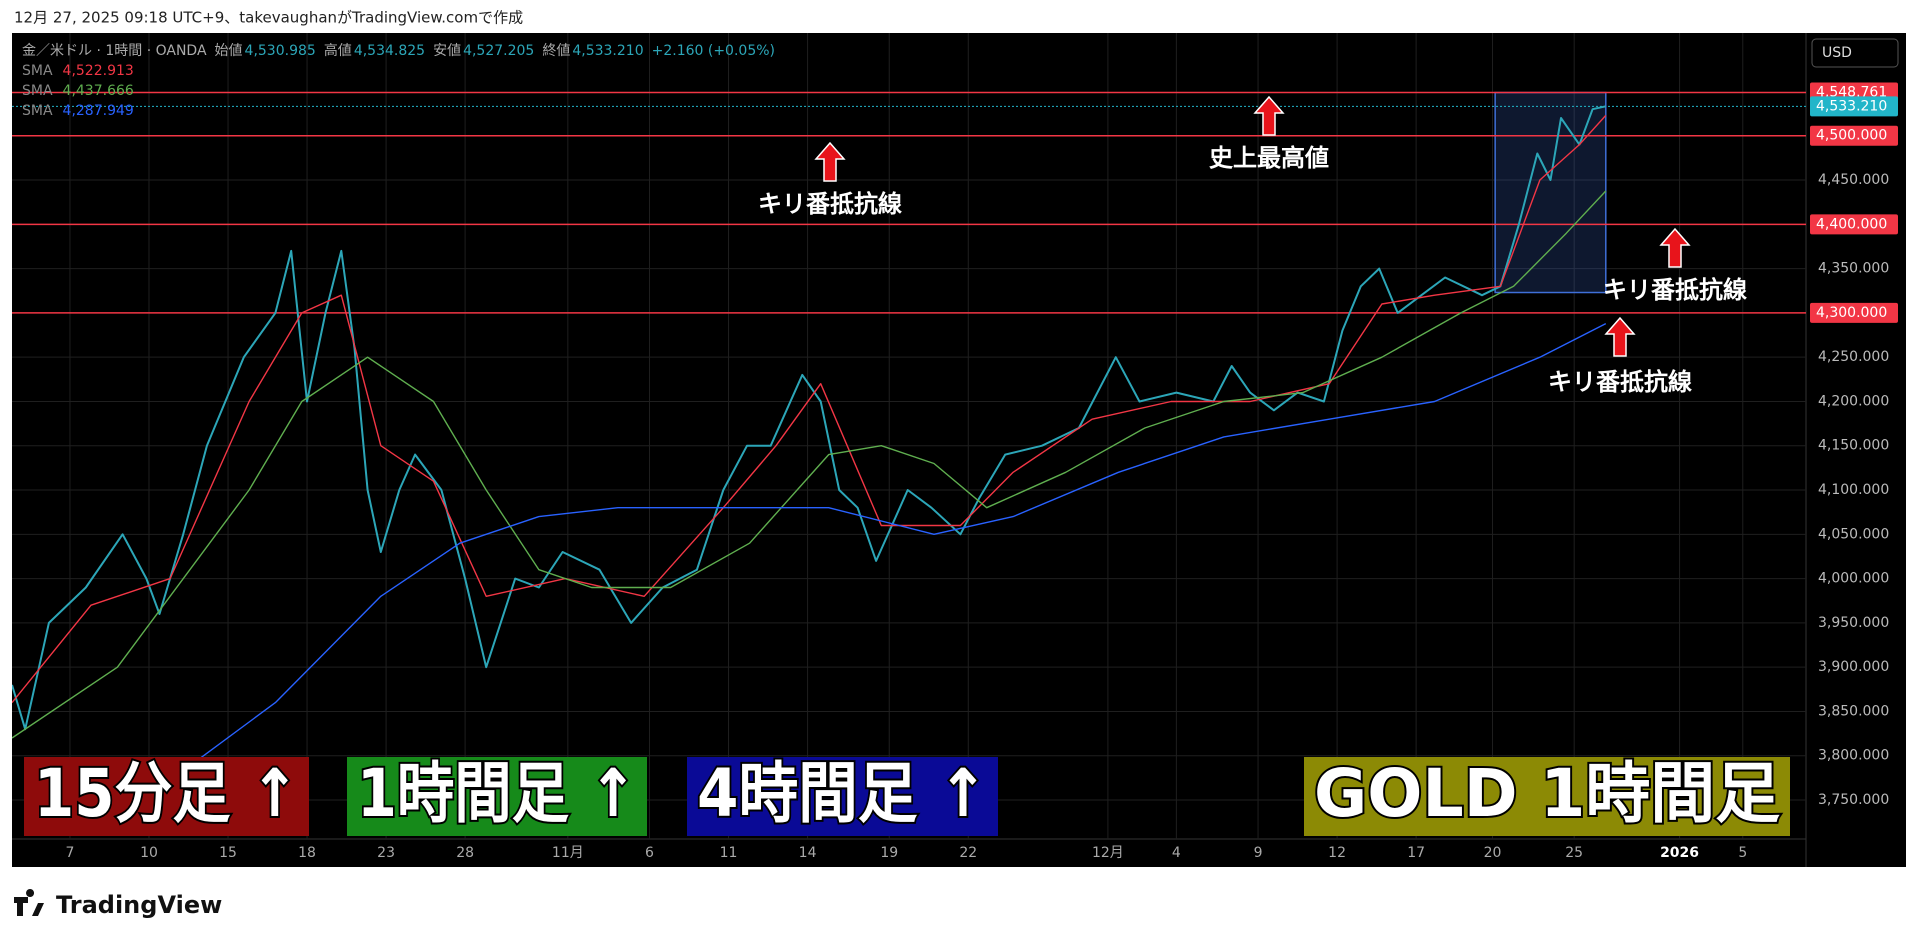 Image resolution: width=1920 pixels, height=931 pixels. What do you see at coordinates (389, 51) in the screenshot?
I see `legend-item: 4,534.825` at bounding box center [389, 51].